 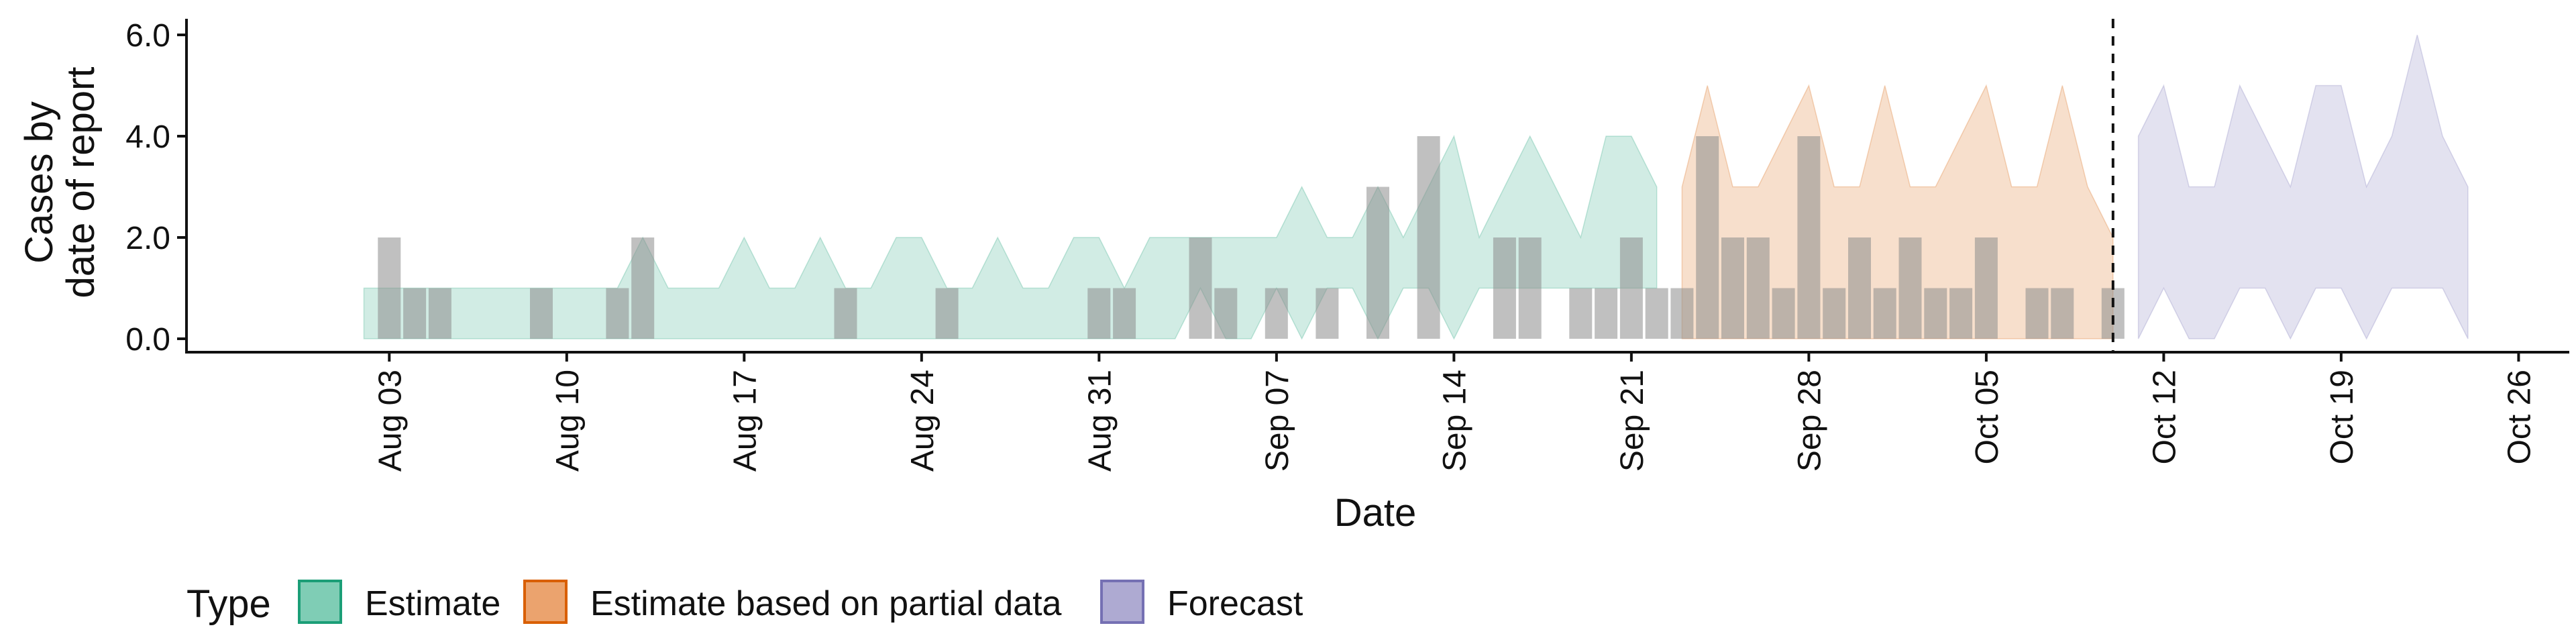 What do you see at coordinates (147, 36) in the screenshot?
I see `y-tick-label: 6.0` at bounding box center [147, 36].